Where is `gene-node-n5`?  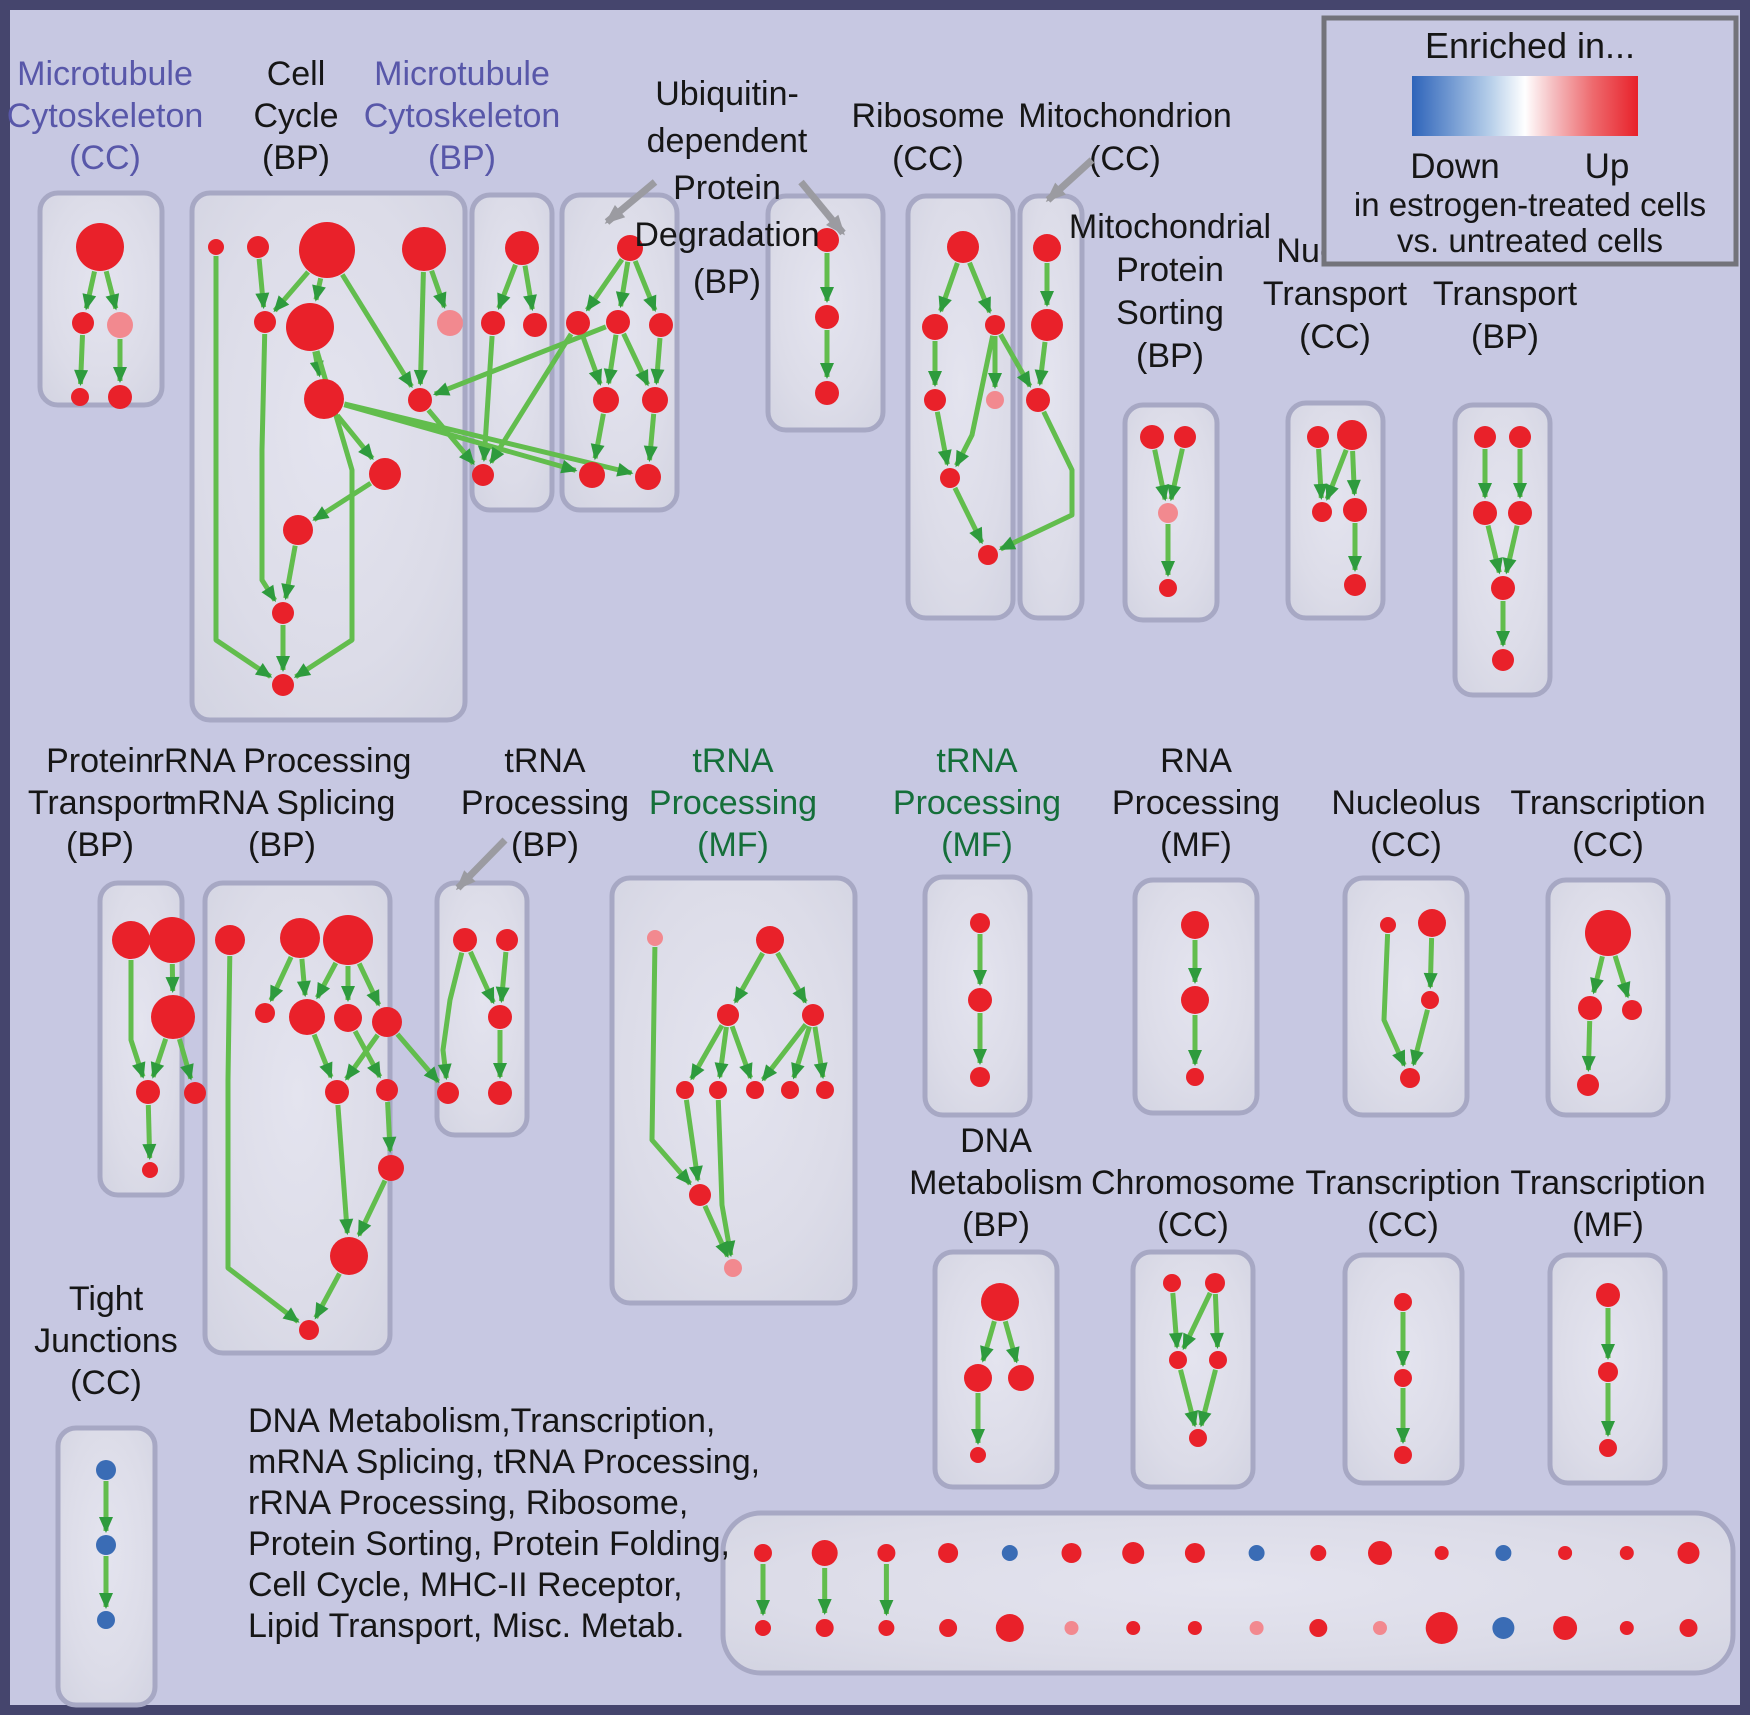
gene-node-n5 is located at coordinates (685, 1090).